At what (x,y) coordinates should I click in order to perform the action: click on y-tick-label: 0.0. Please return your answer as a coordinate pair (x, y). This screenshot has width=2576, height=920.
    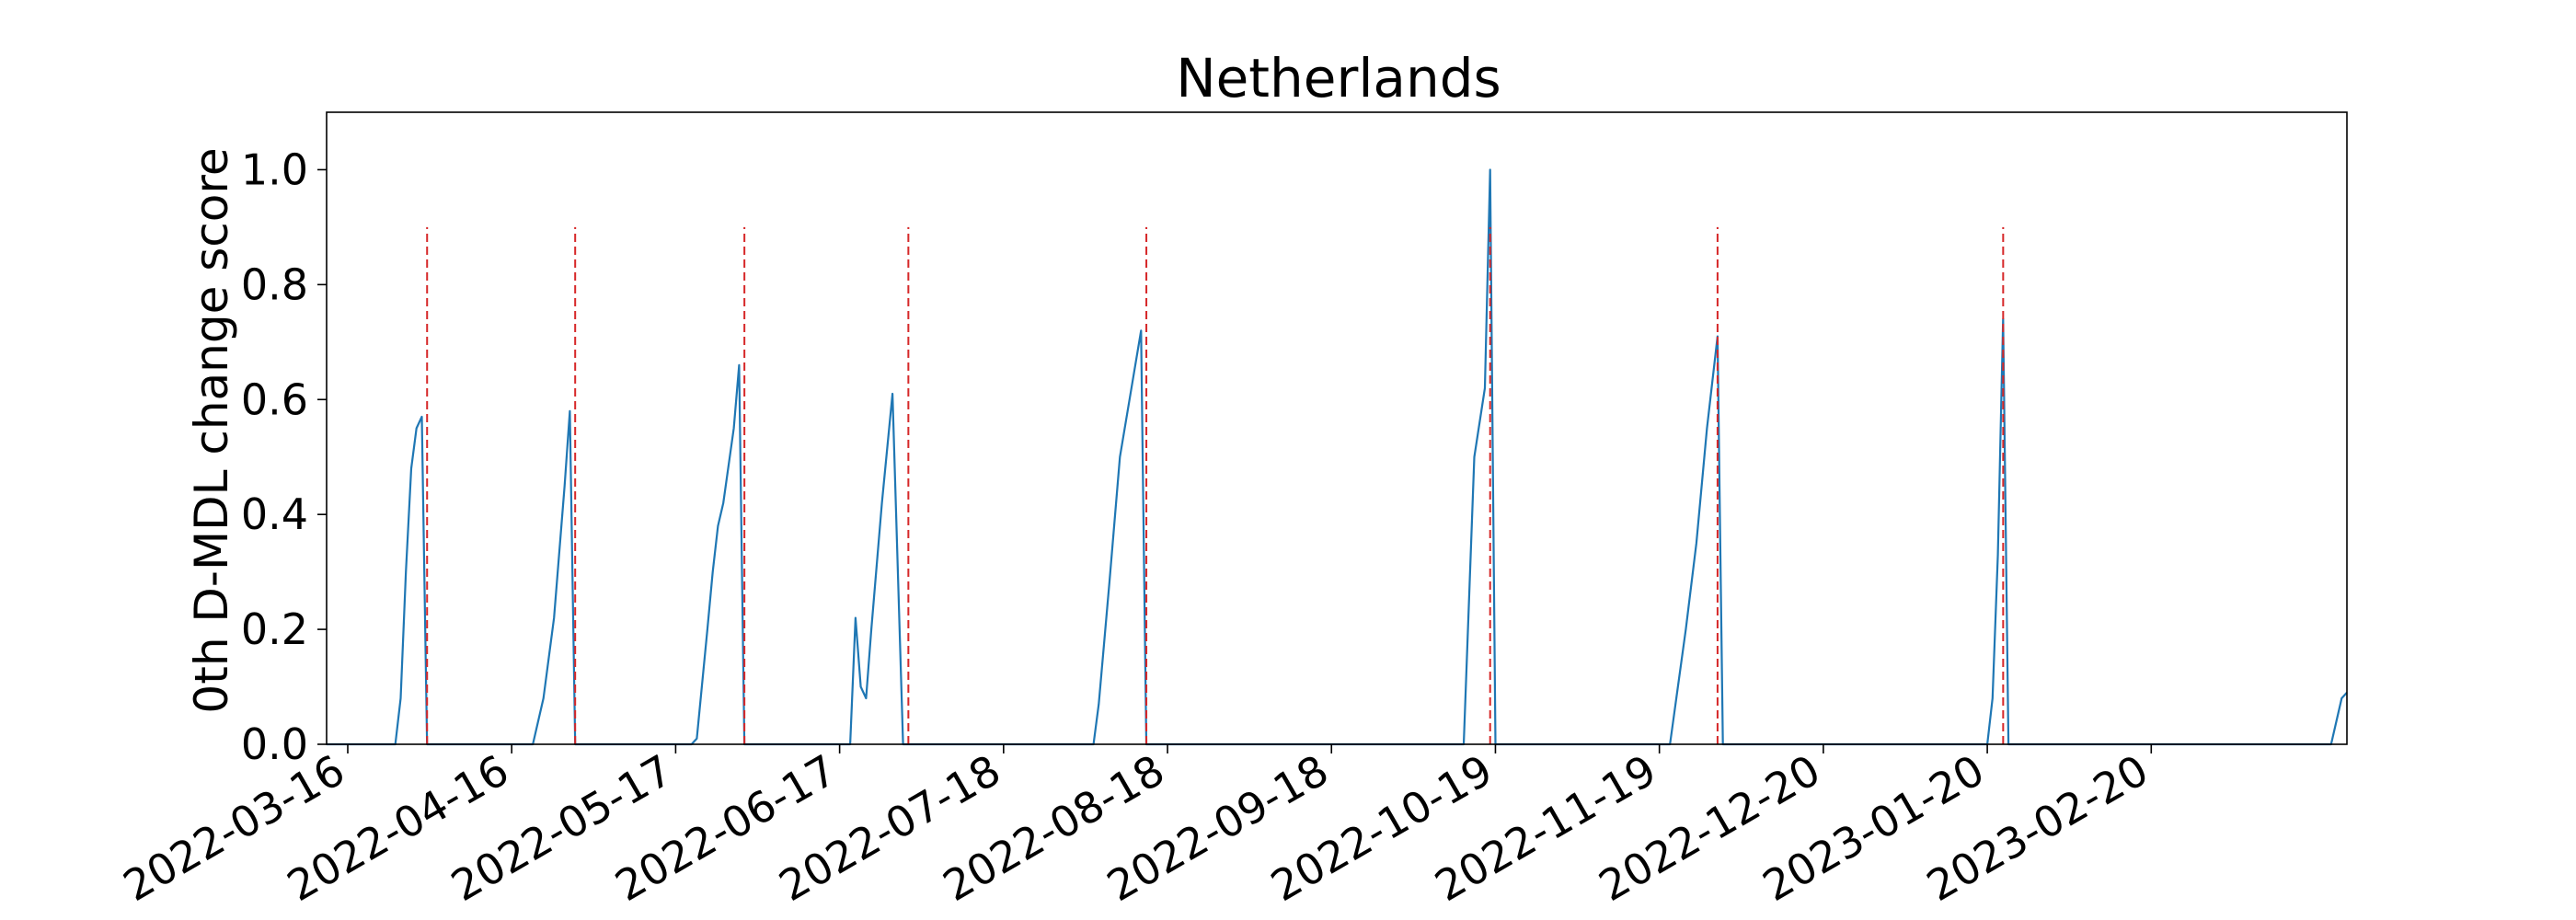
    Looking at the image, I should click on (274, 744).